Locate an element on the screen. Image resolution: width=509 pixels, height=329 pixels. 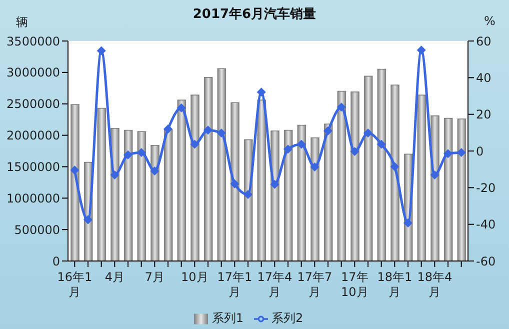
y-tick-label: 3000000 is located at coordinates (33, 73).